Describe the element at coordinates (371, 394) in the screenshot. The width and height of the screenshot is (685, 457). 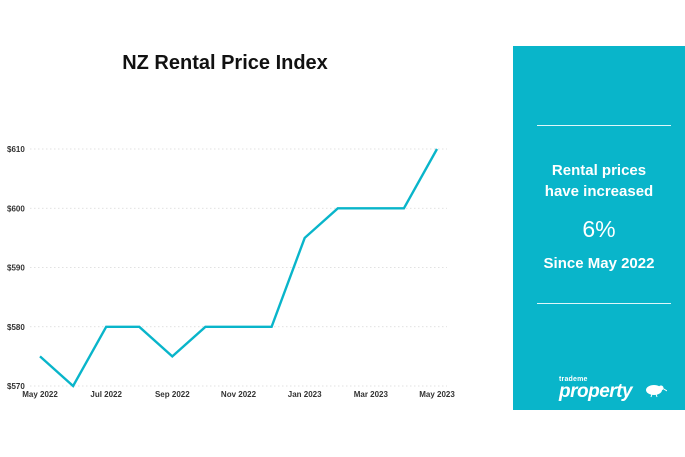
I see `x-tick-label: Mar 2023` at that location.